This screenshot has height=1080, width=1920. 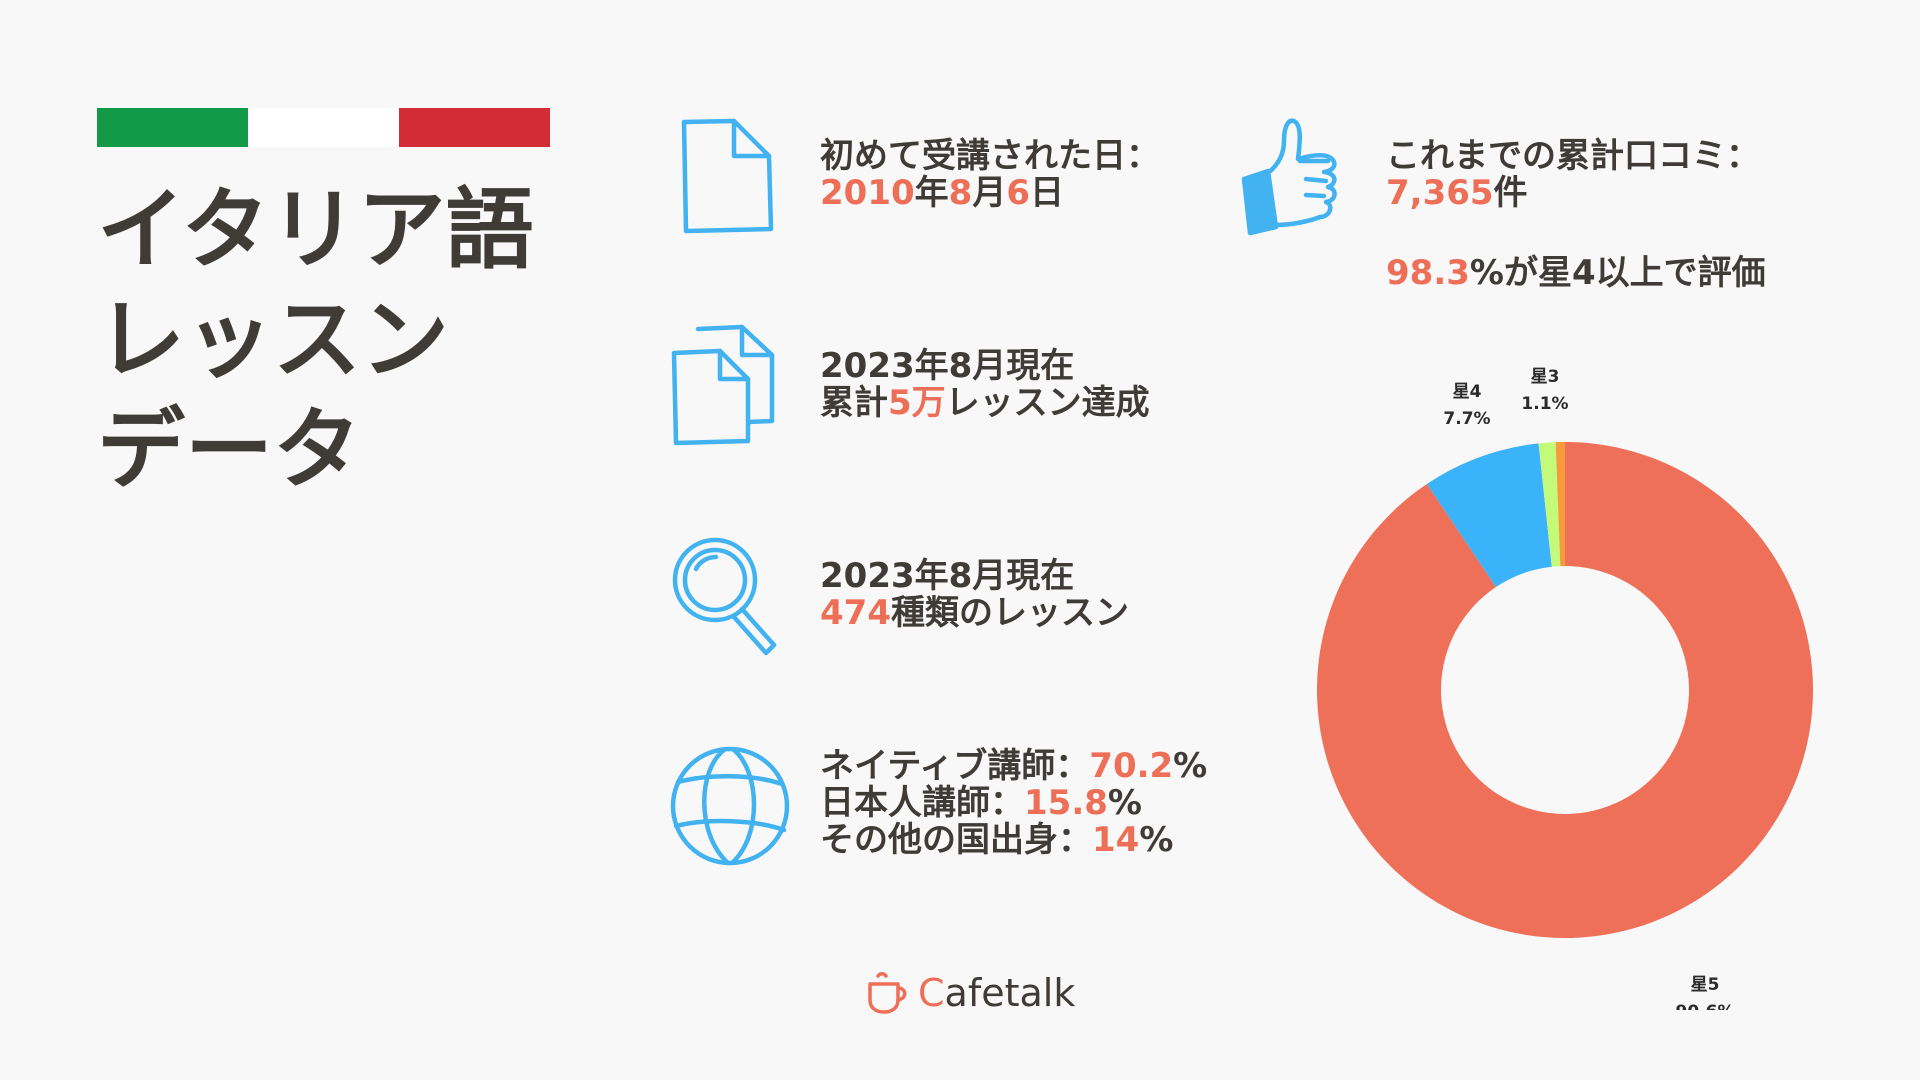 I want to click on flag-red-stripe, so click(x=474, y=127).